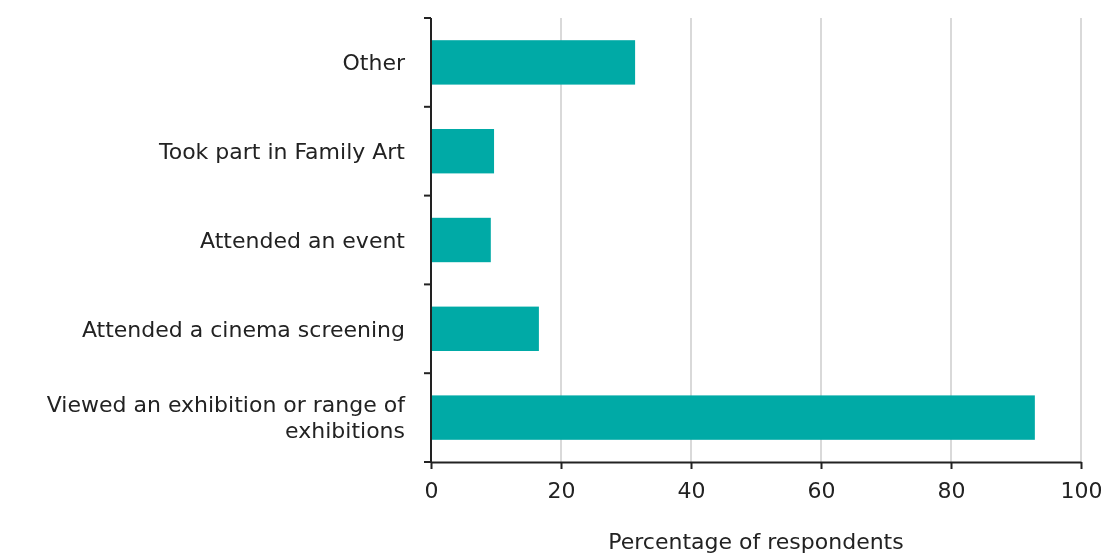  Describe the element at coordinates (226, 418) in the screenshot. I see `y-tick-label: Viewed an exhibition or range of exhibitions` at that location.